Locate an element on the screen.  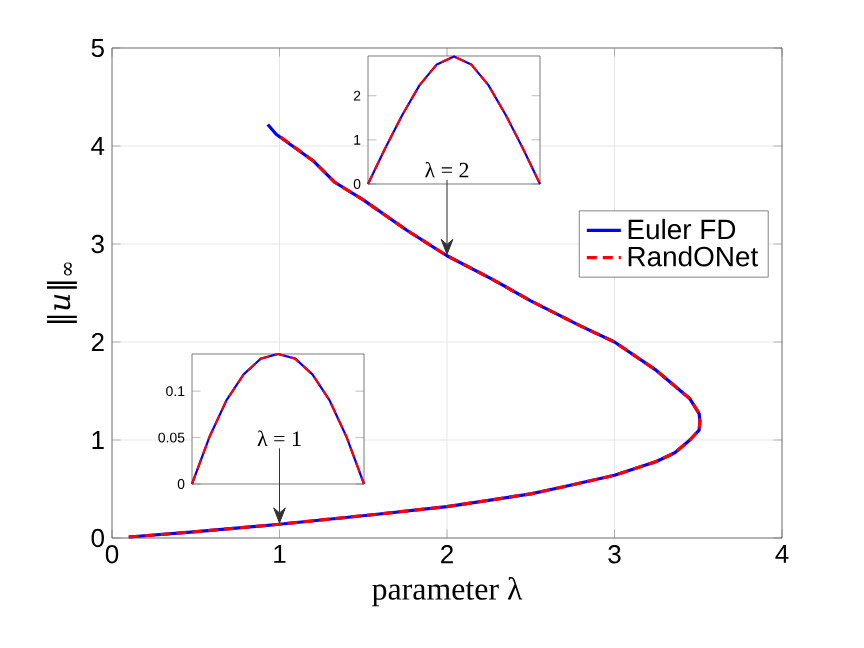
x-tick-label: 2 is located at coordinates (447, 554).